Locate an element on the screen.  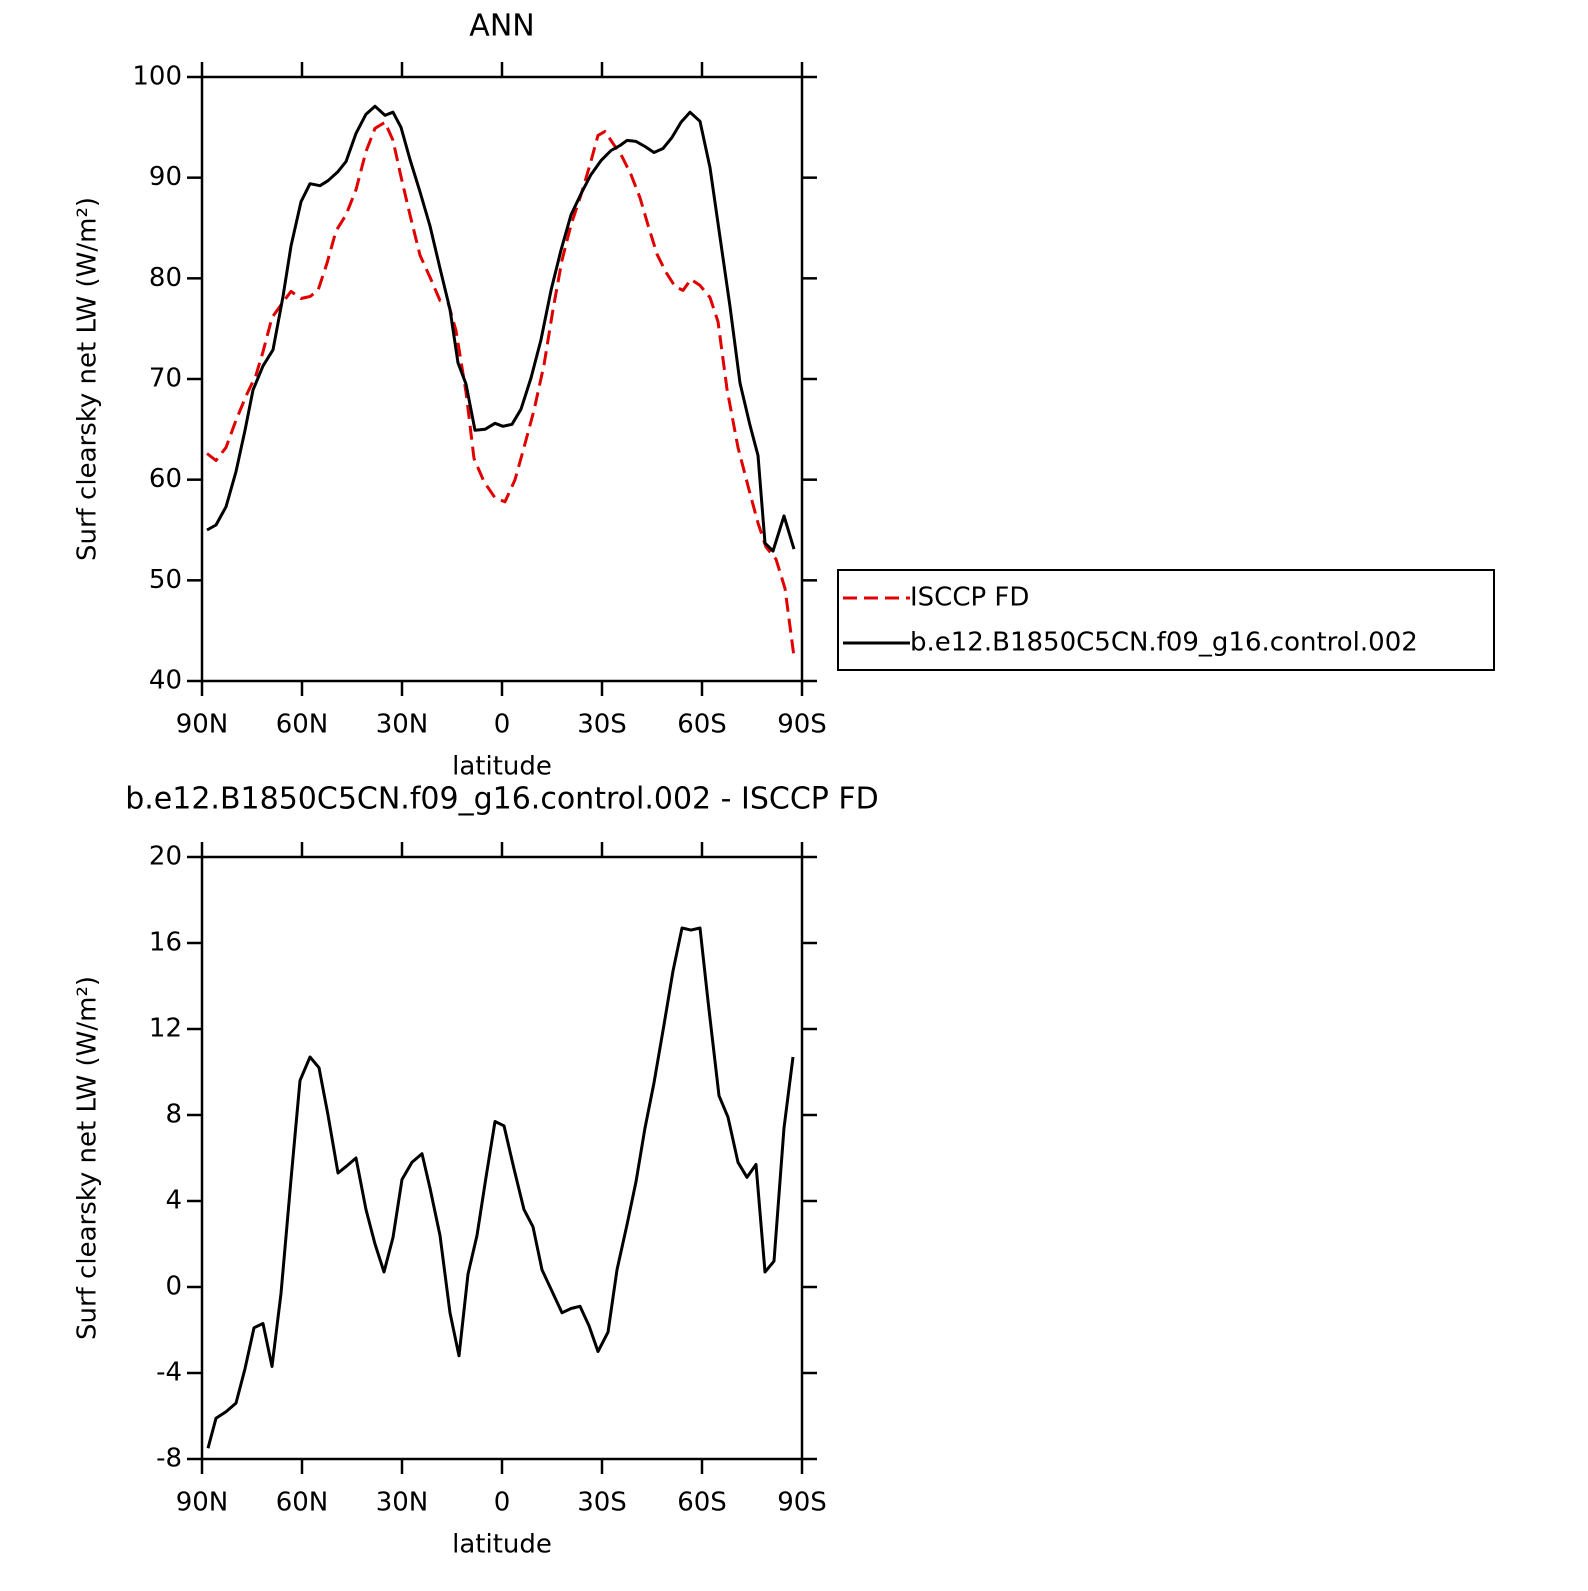
y-tick-label: 16 is located at coordinates (165, 943).